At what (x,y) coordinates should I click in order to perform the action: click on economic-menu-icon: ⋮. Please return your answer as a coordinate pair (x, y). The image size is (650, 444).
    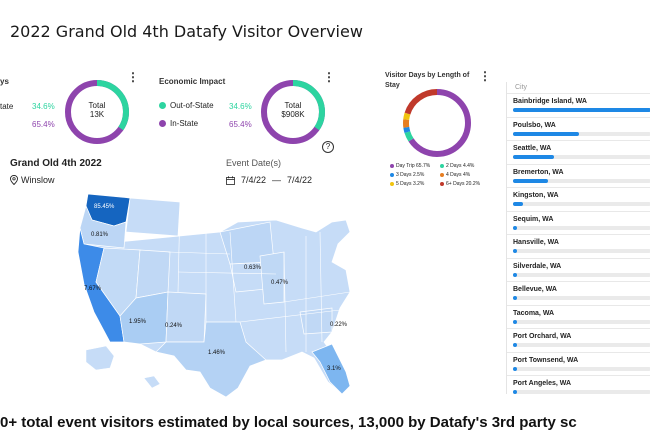
    Looking at the image, I should click on (329, 77).